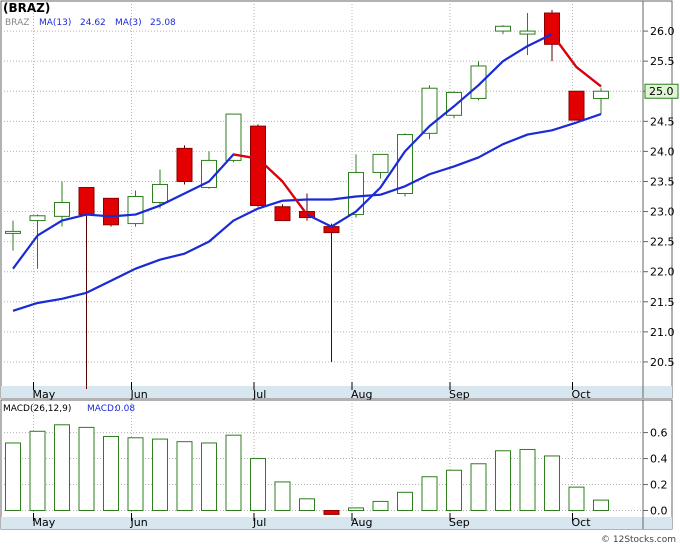 This screenshot has width=680, height=550. What do you see at coordinates (102, 409) in the screenshot?
I see `macd-value-label: MACD:` at bounding box center [102, 409].